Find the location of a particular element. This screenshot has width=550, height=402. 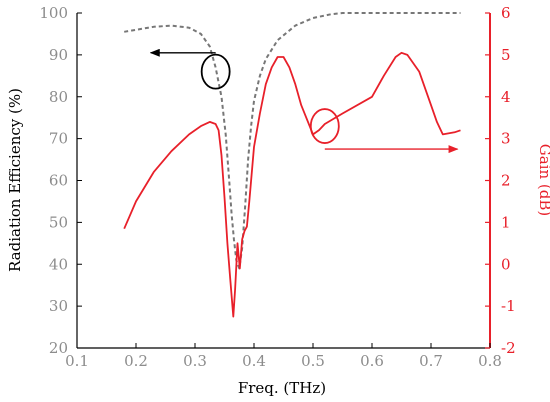

y-left-tick-label: 80 is located at coordinates (58, 97).